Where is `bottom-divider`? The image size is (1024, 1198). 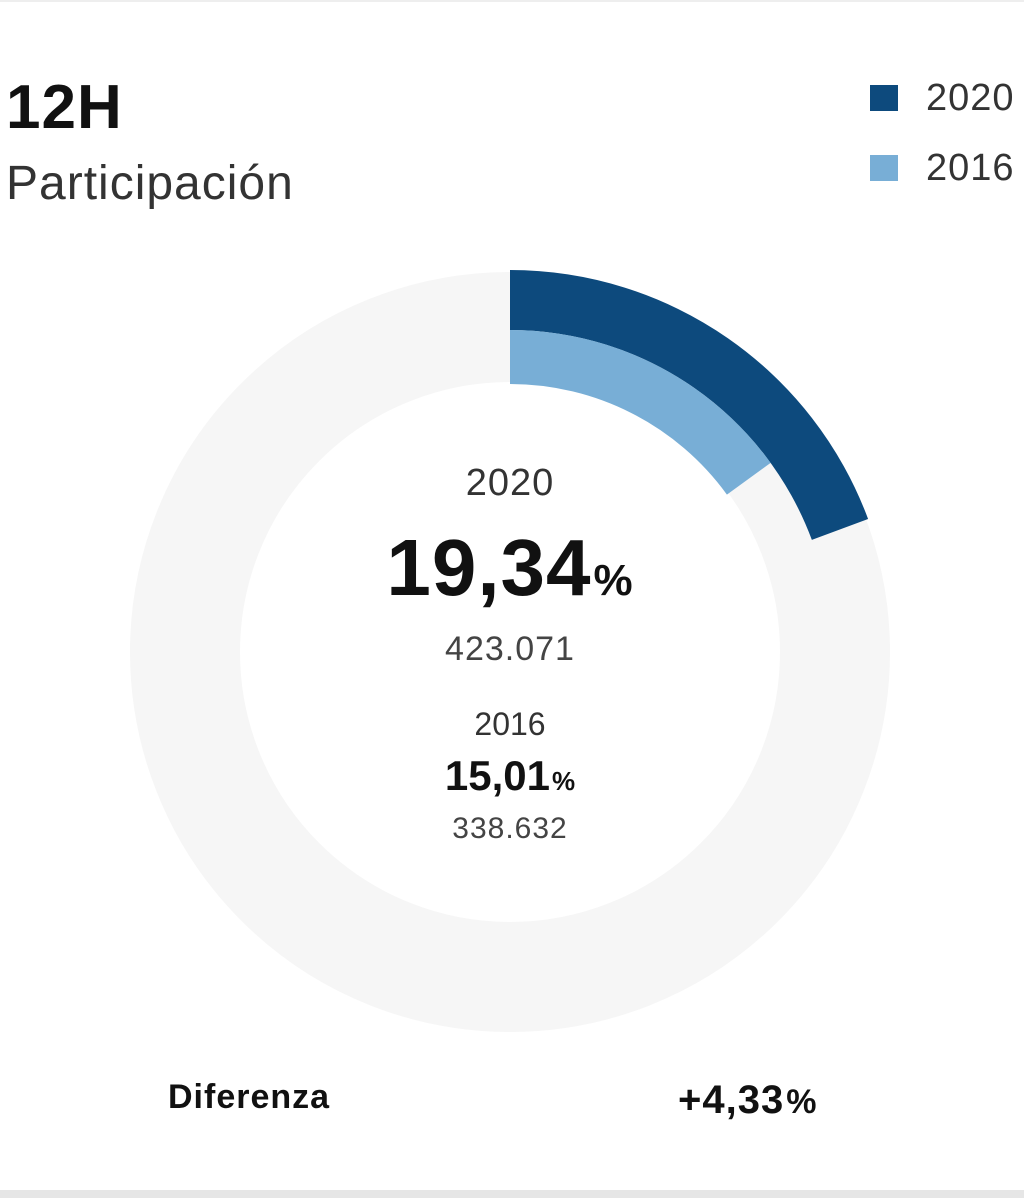 bottom-divider is located at coordinates (512, 1194).